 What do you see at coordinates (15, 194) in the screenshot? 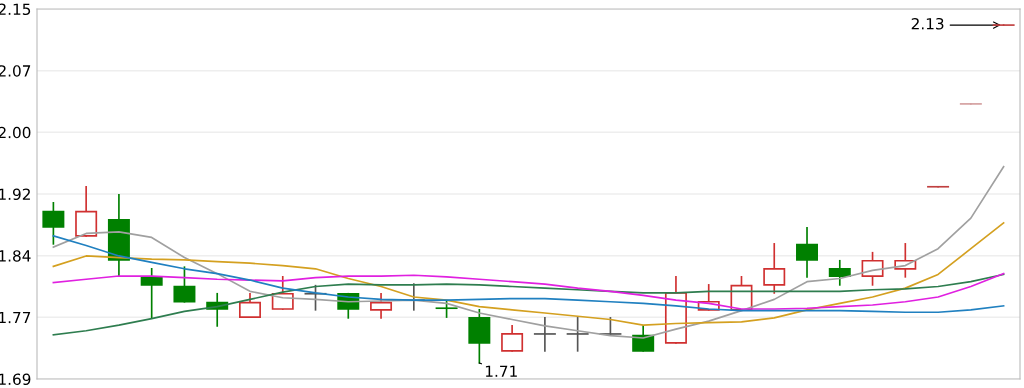
I see `y-tick-label: 1.92` at bounding box center [15, 194].